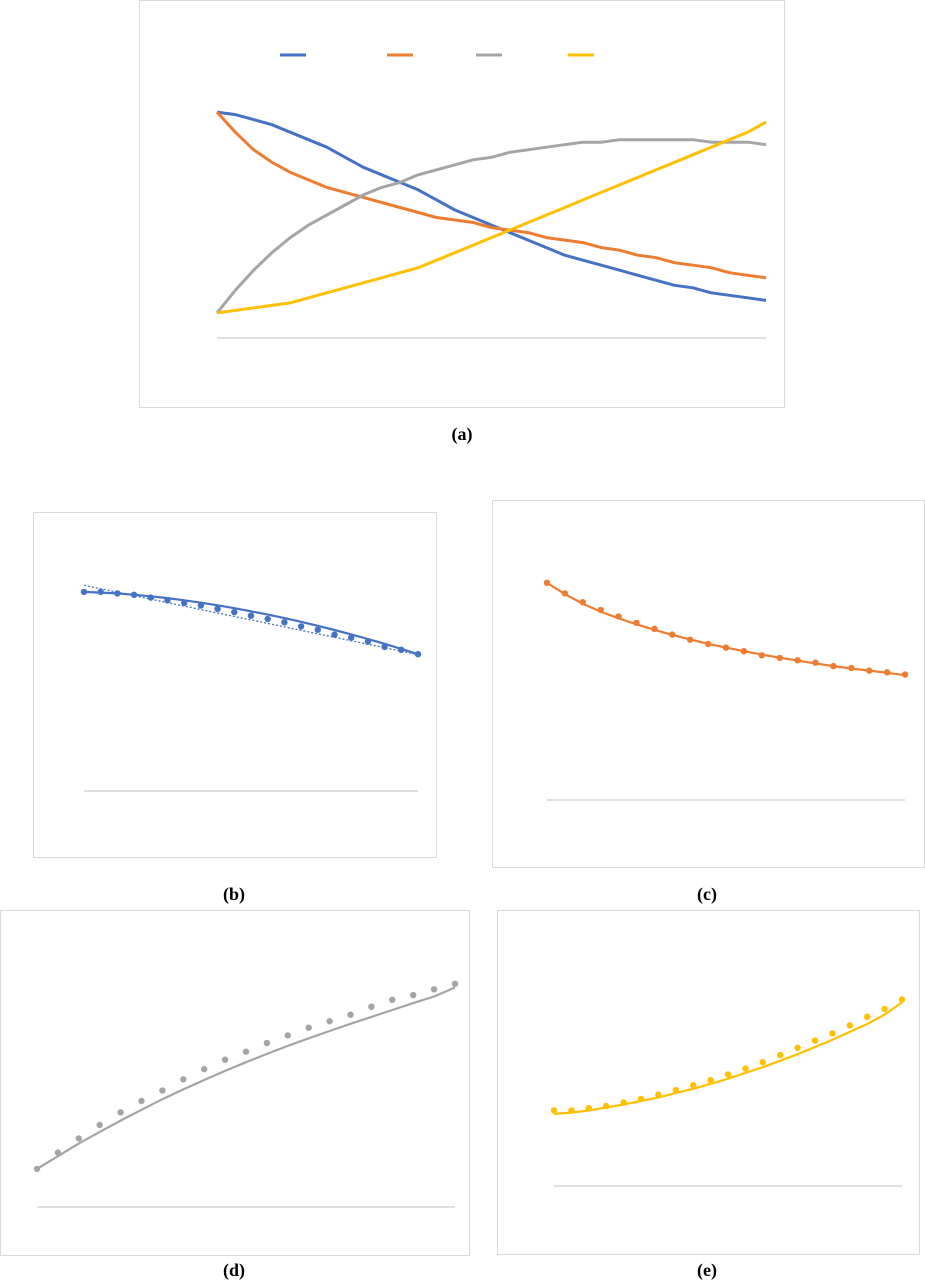 Image resolution: width=925 pixels, height=1281 pixels. What do you see at coordinates (462, 434) in the screenshot?
I see `caption-a: (a)` at bounding box center [462, 434].